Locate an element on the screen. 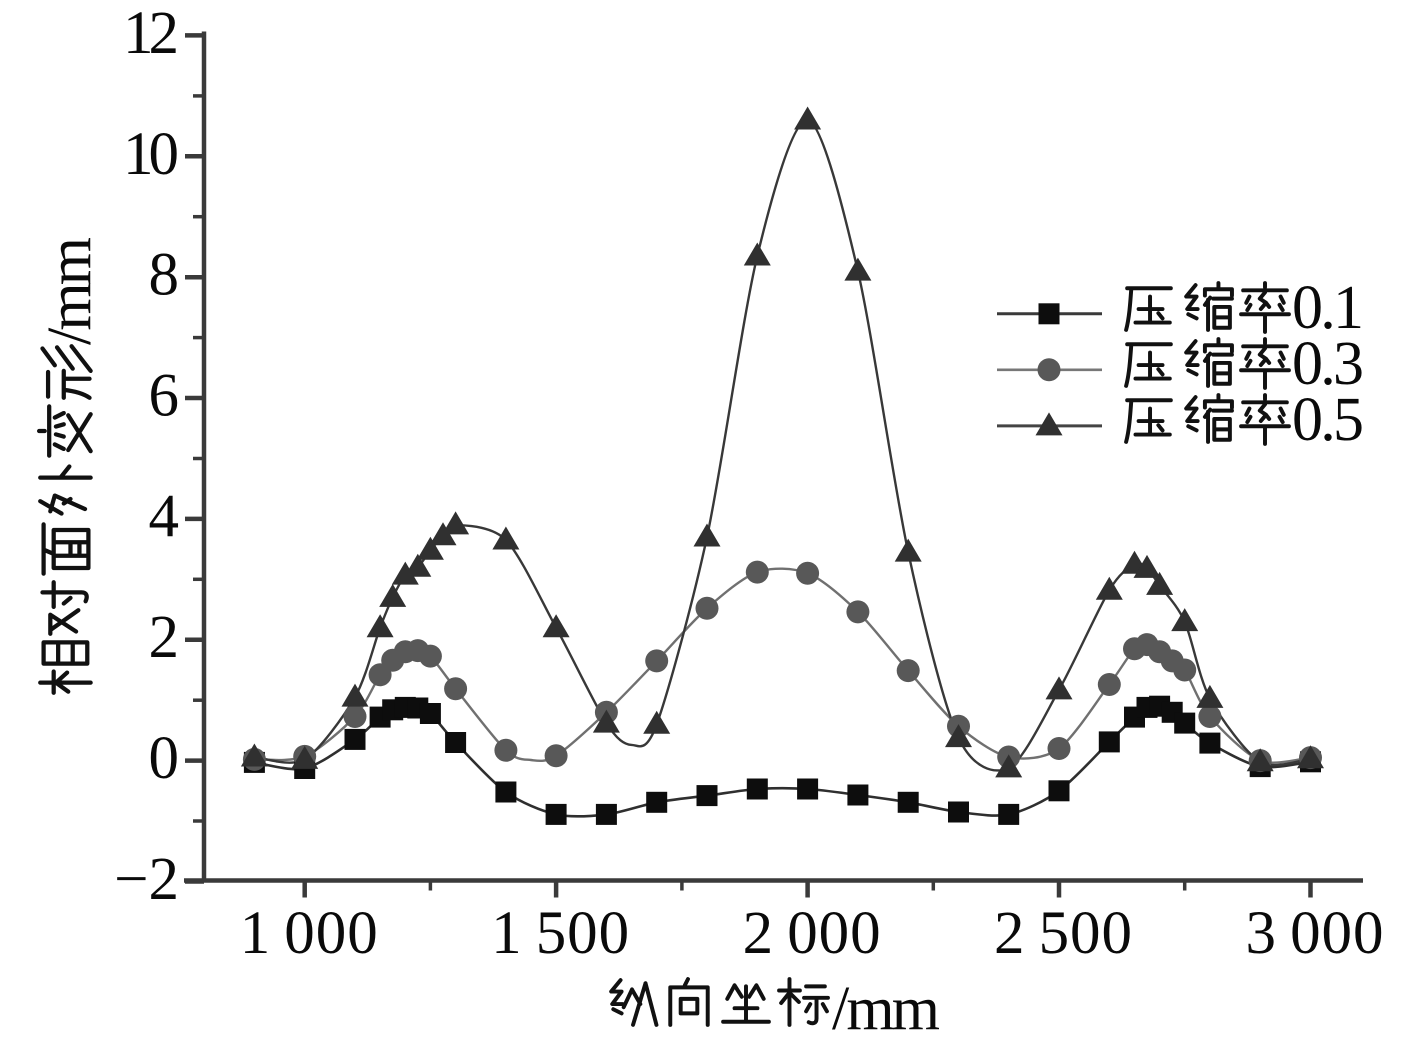 The image size is (1417, 1047). svg-text: 4 is located at coordinates (164, 516).